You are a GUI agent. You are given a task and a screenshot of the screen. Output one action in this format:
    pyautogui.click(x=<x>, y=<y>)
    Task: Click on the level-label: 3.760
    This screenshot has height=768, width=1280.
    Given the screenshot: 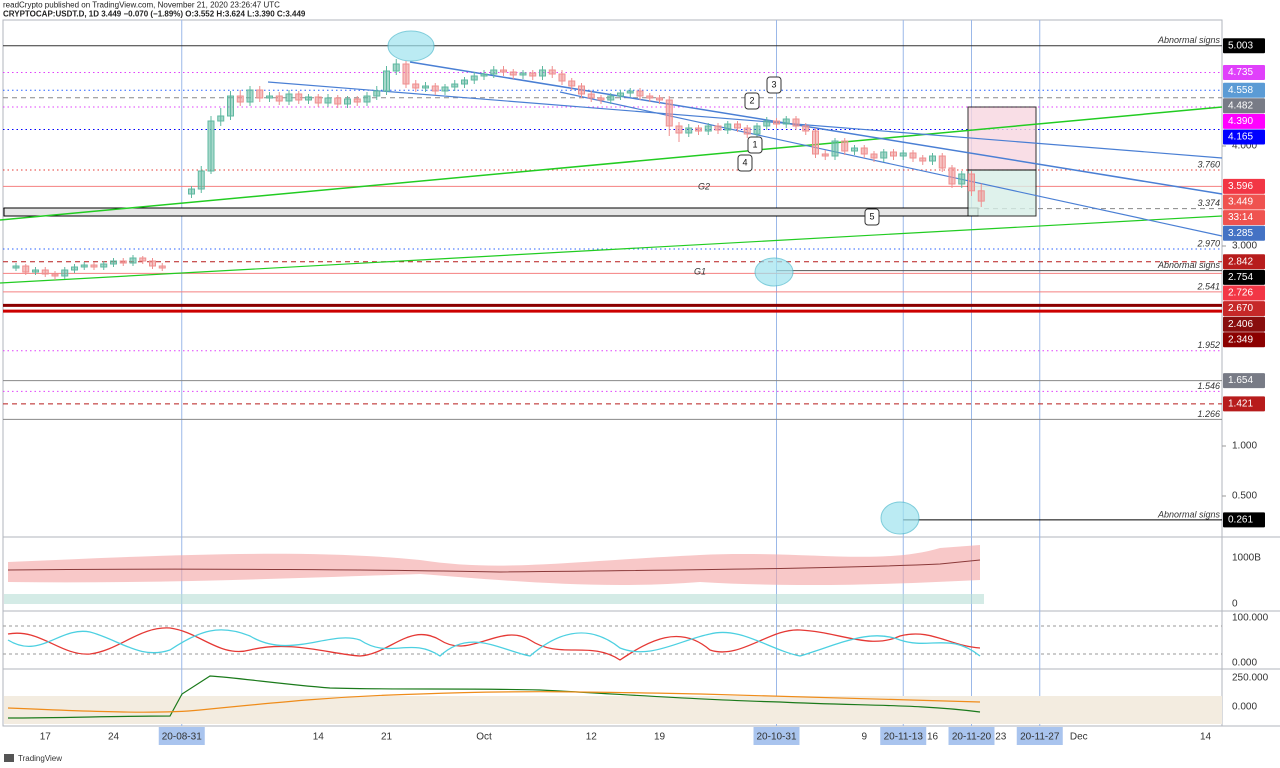 What is the action you would take?
    pyautogui.click(x=1208, y=164)
    